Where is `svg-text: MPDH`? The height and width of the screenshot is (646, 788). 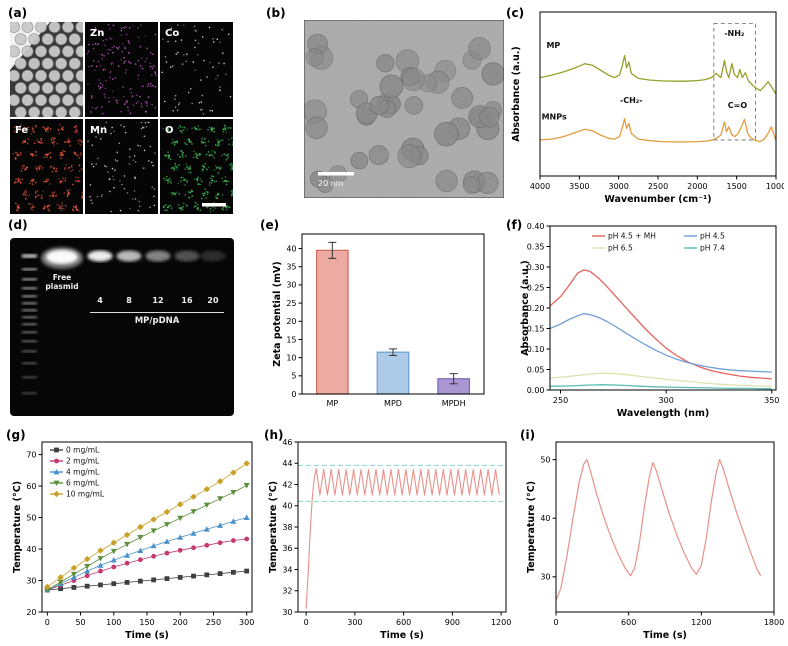 svg-text: MPDH is located at coordinates (454, 403).